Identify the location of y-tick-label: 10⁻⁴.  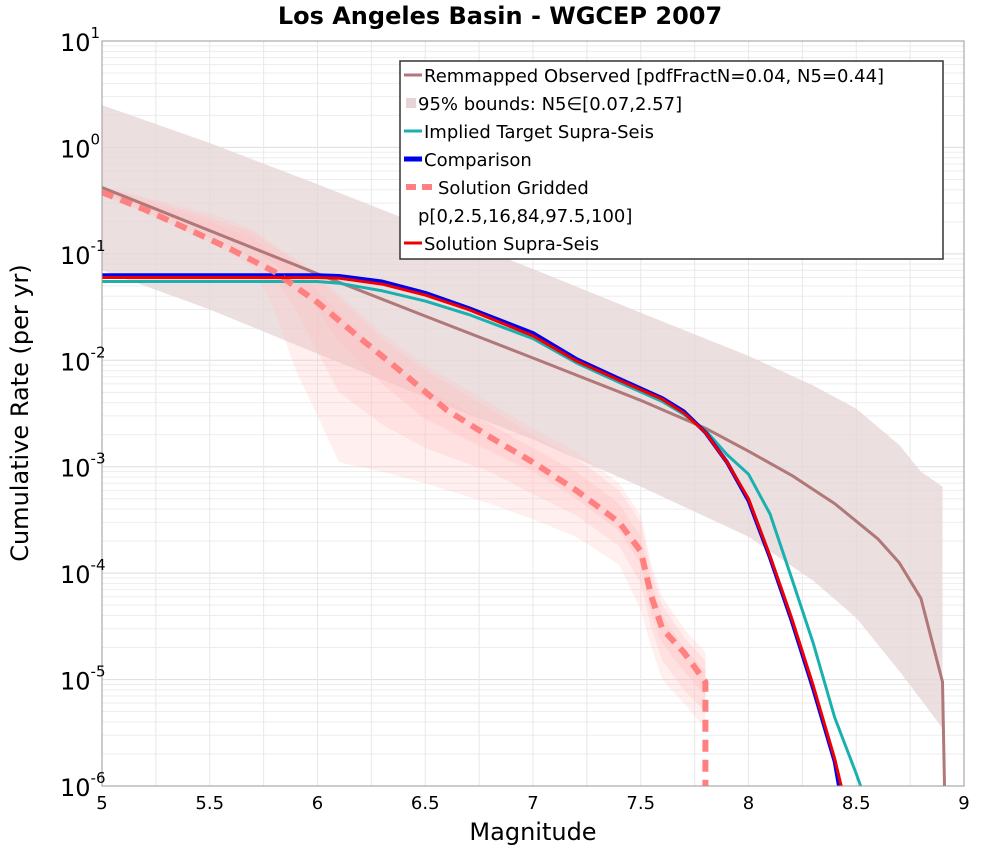
(83, 572).